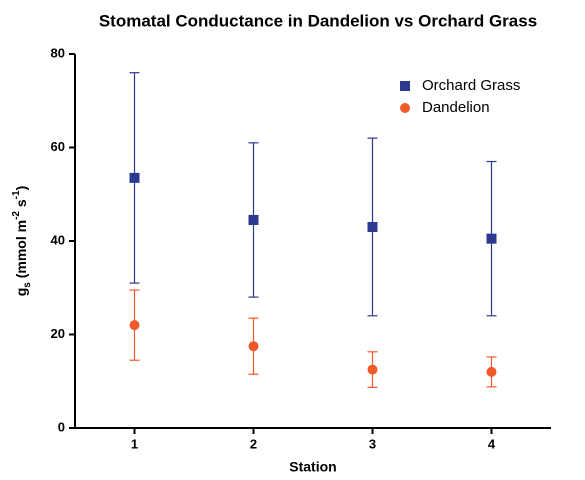 The width and height of the screenshot is (585, 480). I want to click on y-tick-label: 40, so click(58, 239).